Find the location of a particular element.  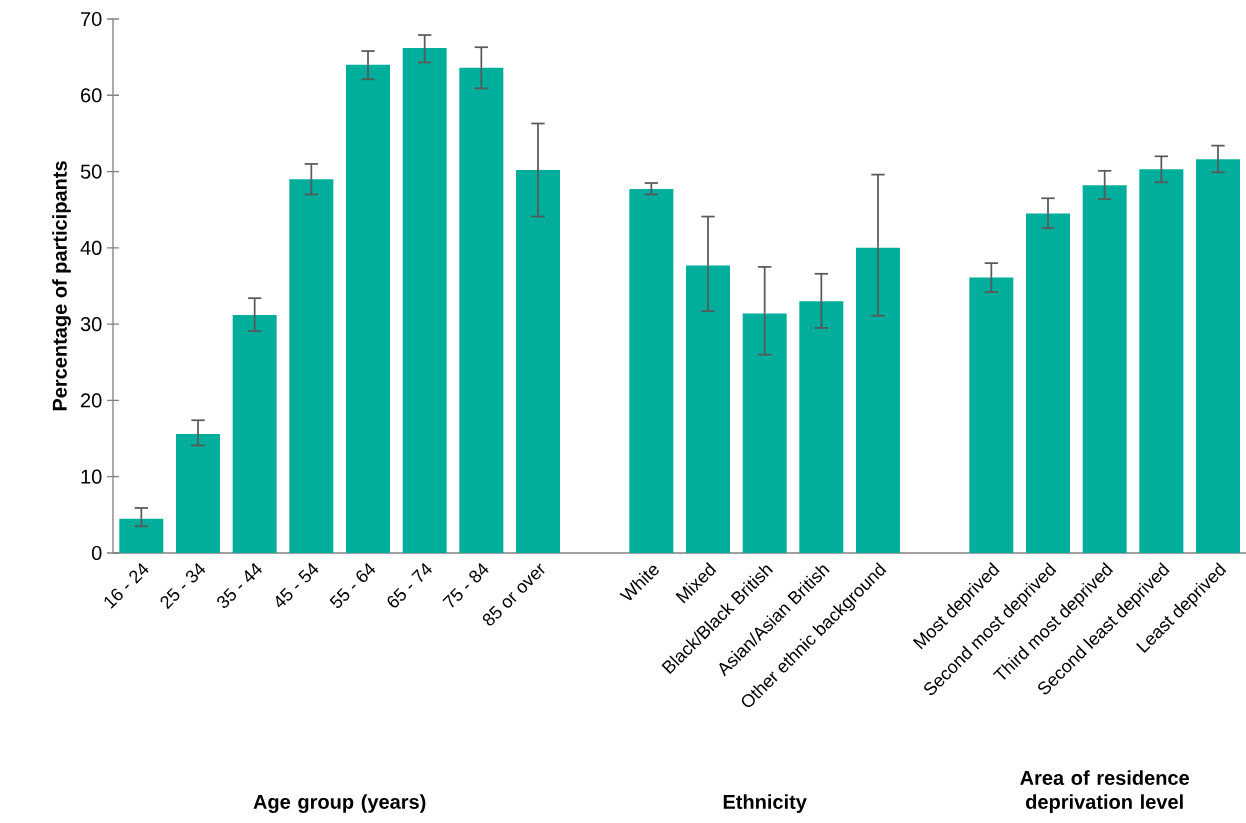

x-tick-label: 25 - 34 is located at coordinates (183, 586).